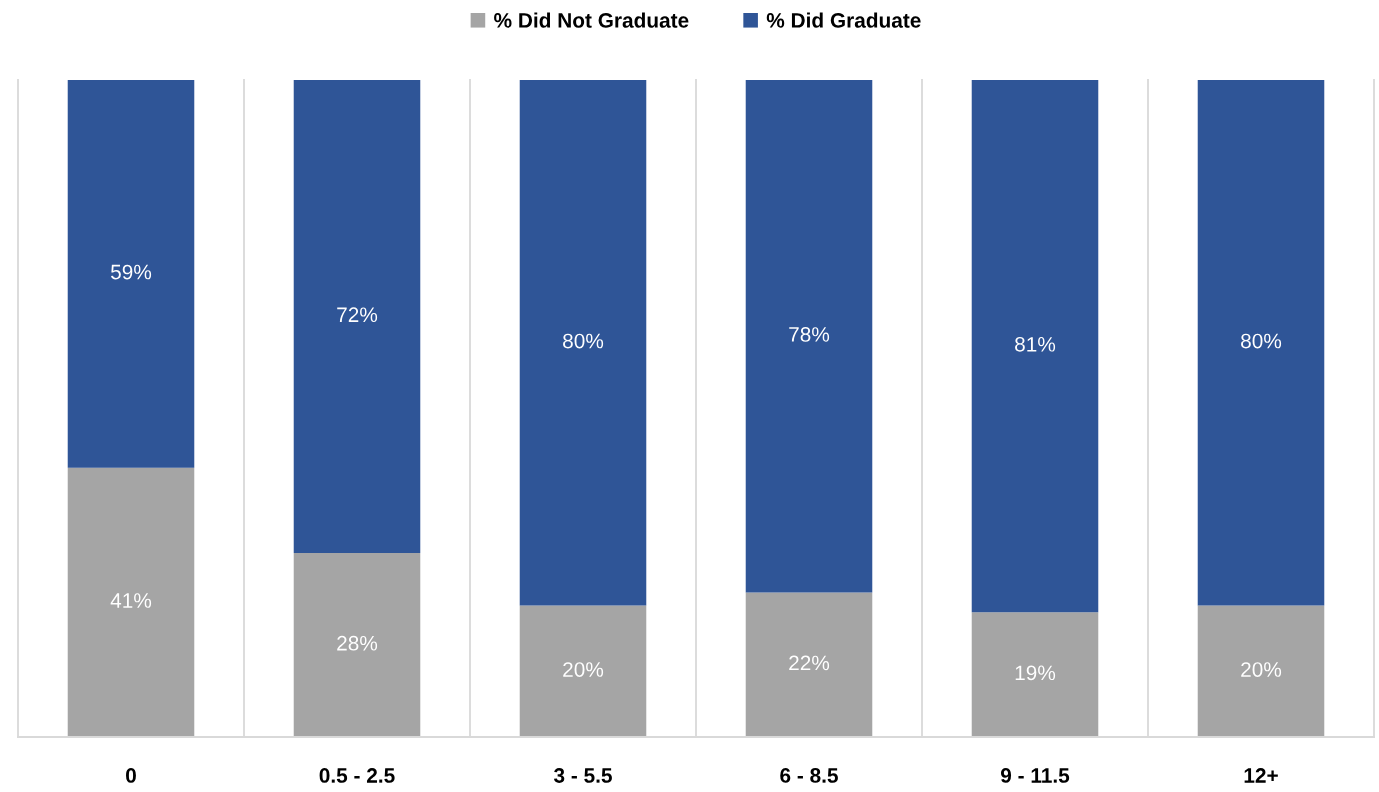 The image size is (1379, 792). I want to click on x-tick-label: 0, so click(131, 775).